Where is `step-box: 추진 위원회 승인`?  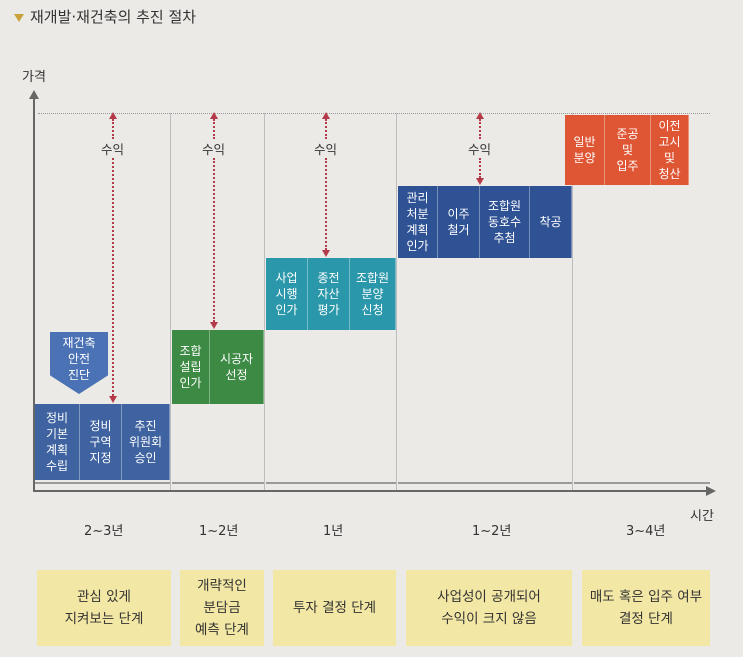
step-box: 추진 위원회 승인 is located at coordinates (146, 442).